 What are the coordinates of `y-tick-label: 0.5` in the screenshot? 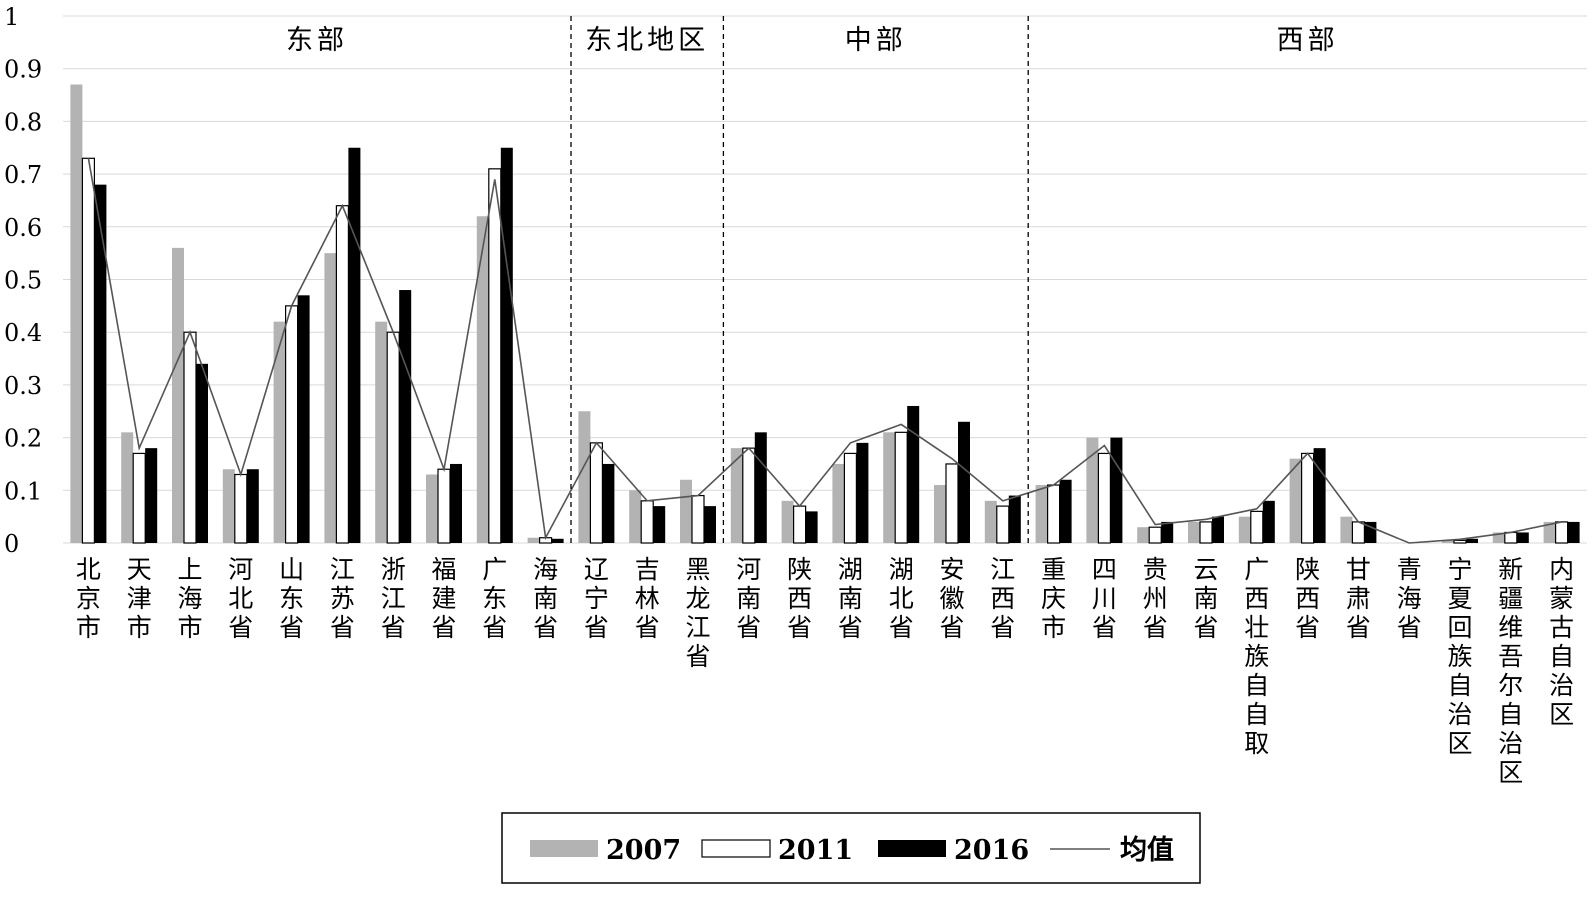 It's located at (23, 281).